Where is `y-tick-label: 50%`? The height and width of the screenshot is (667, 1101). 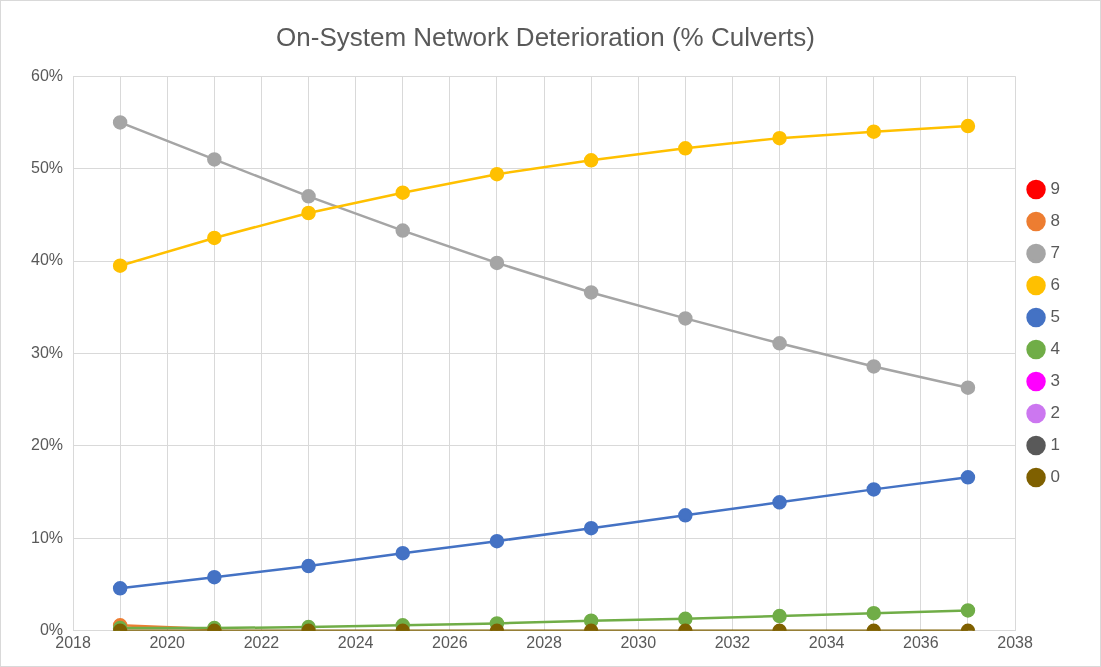 y-tick-label: 50% is located at coordinates (47, 168).